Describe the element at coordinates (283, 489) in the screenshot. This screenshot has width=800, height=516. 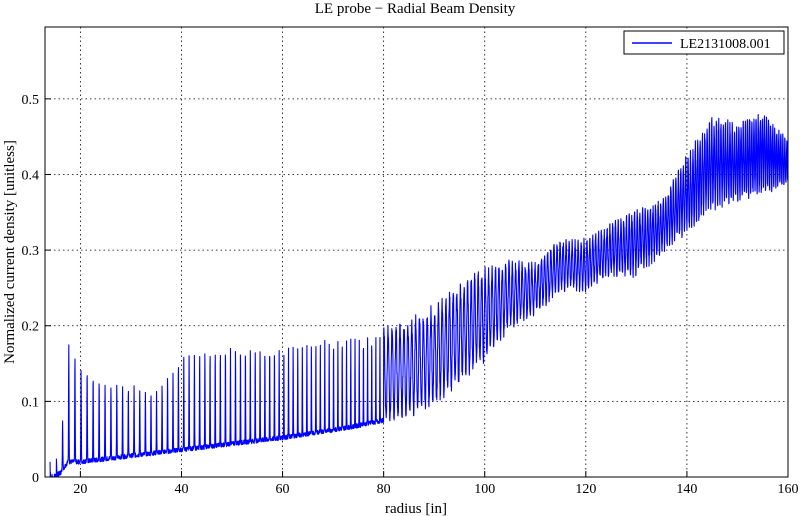
I see `x-tick-label: 60` at that location.